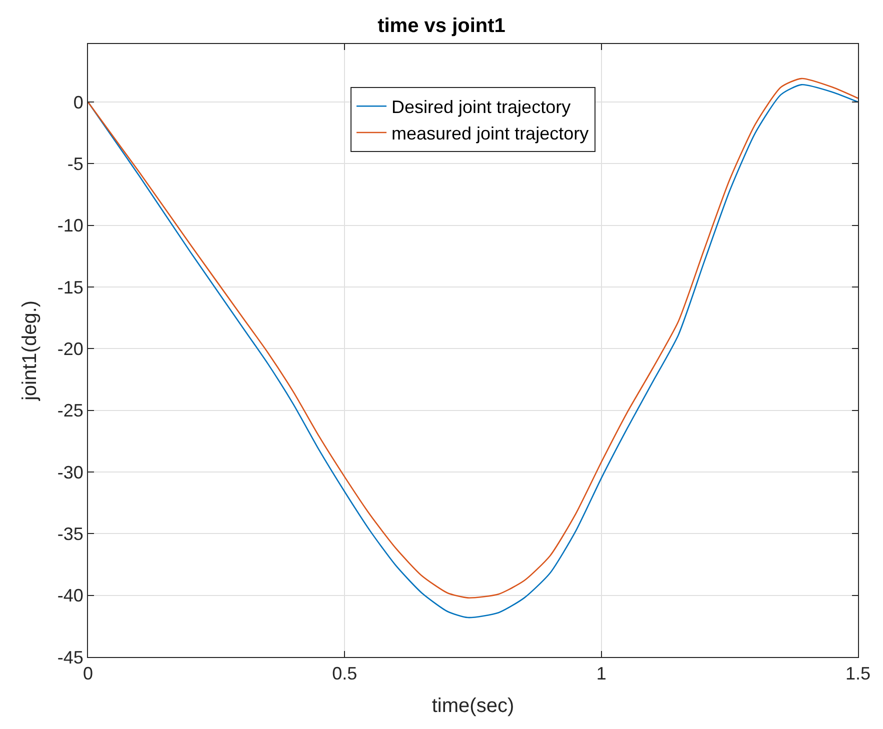 The image size is (883, 729). Describe the element at coordinates (601, 674) in the screenshot. I see `x-tick-label: 1` at that location.